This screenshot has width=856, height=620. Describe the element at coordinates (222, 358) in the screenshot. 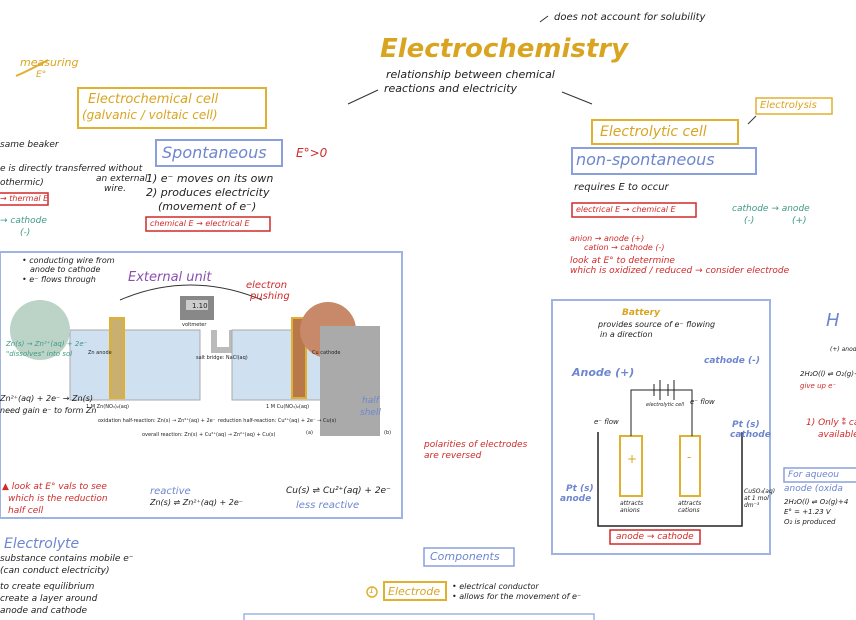

I see `figure-label: salt bridge: NaCl(aq)` at that location.